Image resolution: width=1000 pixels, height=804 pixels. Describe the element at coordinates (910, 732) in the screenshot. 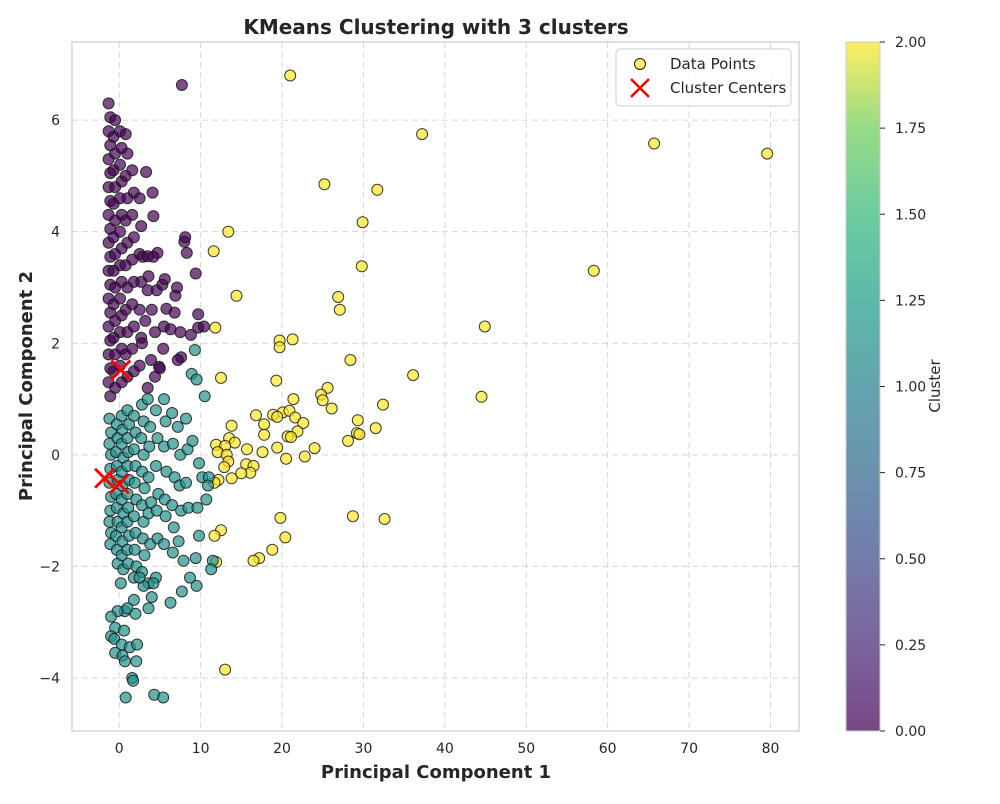

I see `colorbar-tick-label: 0.00` at that location.